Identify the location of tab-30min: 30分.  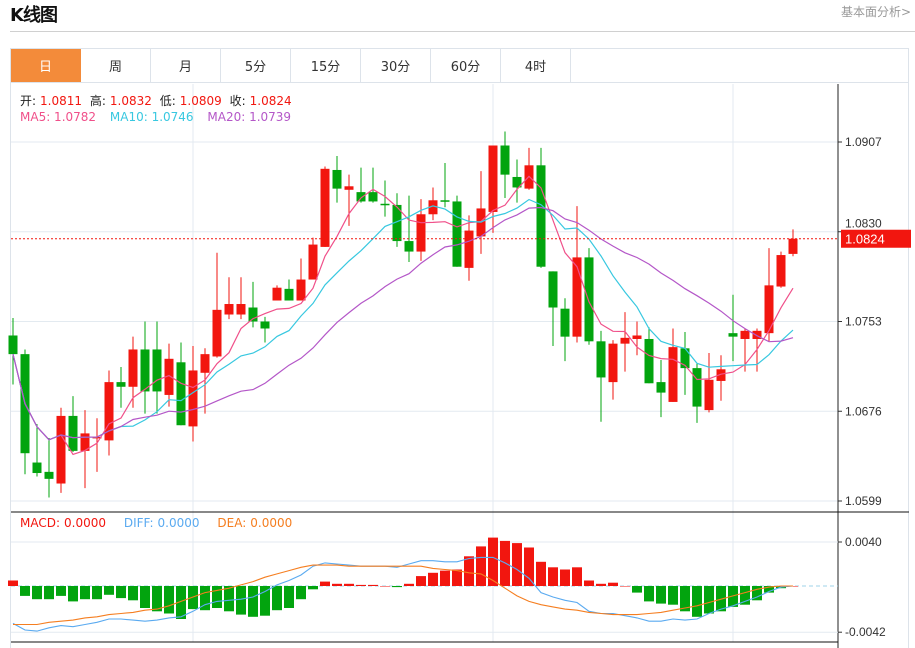
(396, 65).